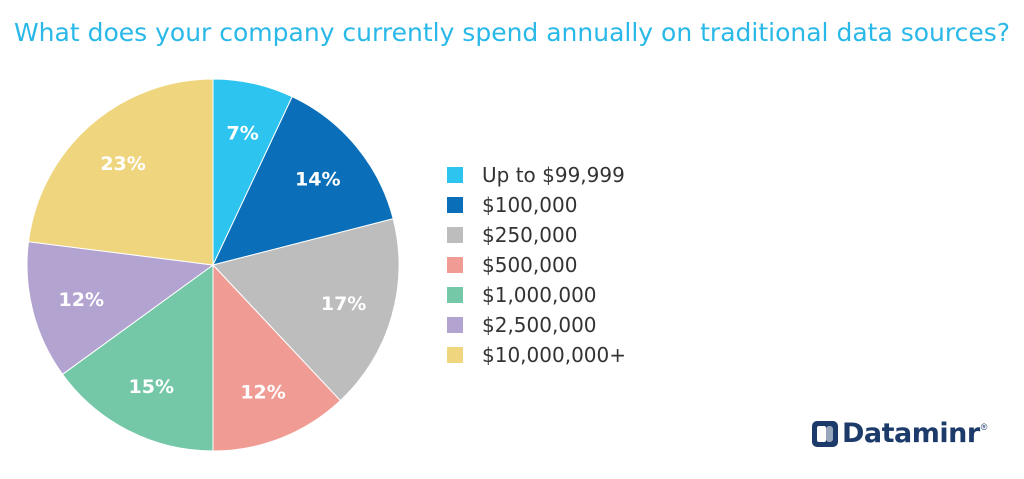 This screenshot has width=1024, height=479. I want to click on logo-text: Dataminr, so click(911, 433).